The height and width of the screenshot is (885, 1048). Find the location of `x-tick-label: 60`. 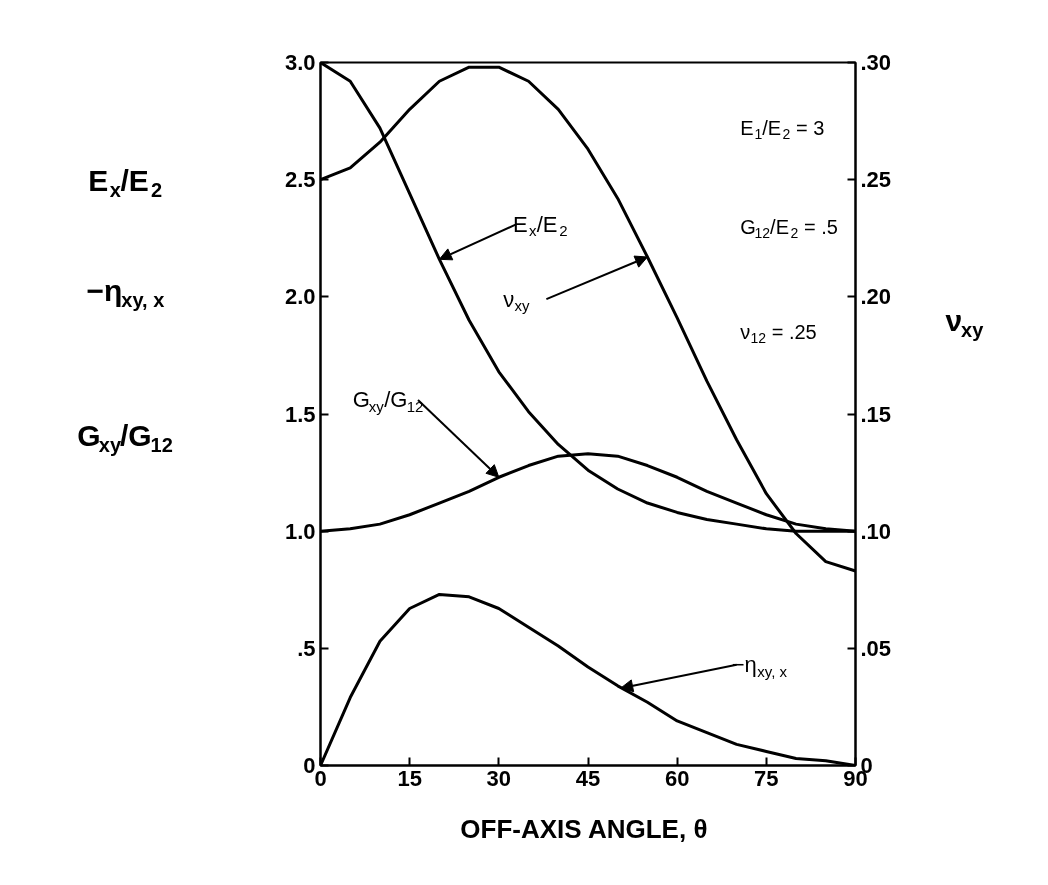

x-tick-label: 60 is located at coordinates (677, 778).